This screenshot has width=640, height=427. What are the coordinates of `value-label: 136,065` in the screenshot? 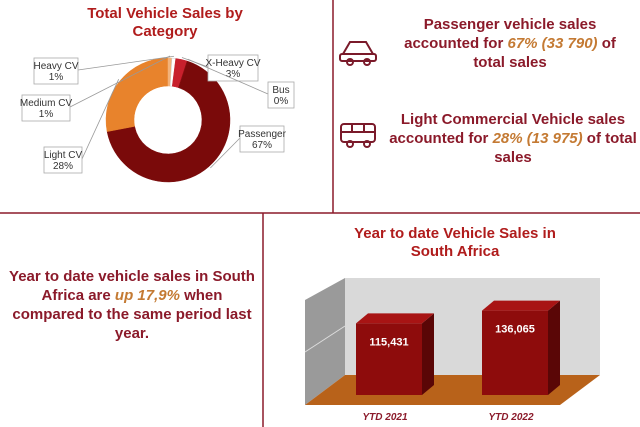 It's located at (515, 330).